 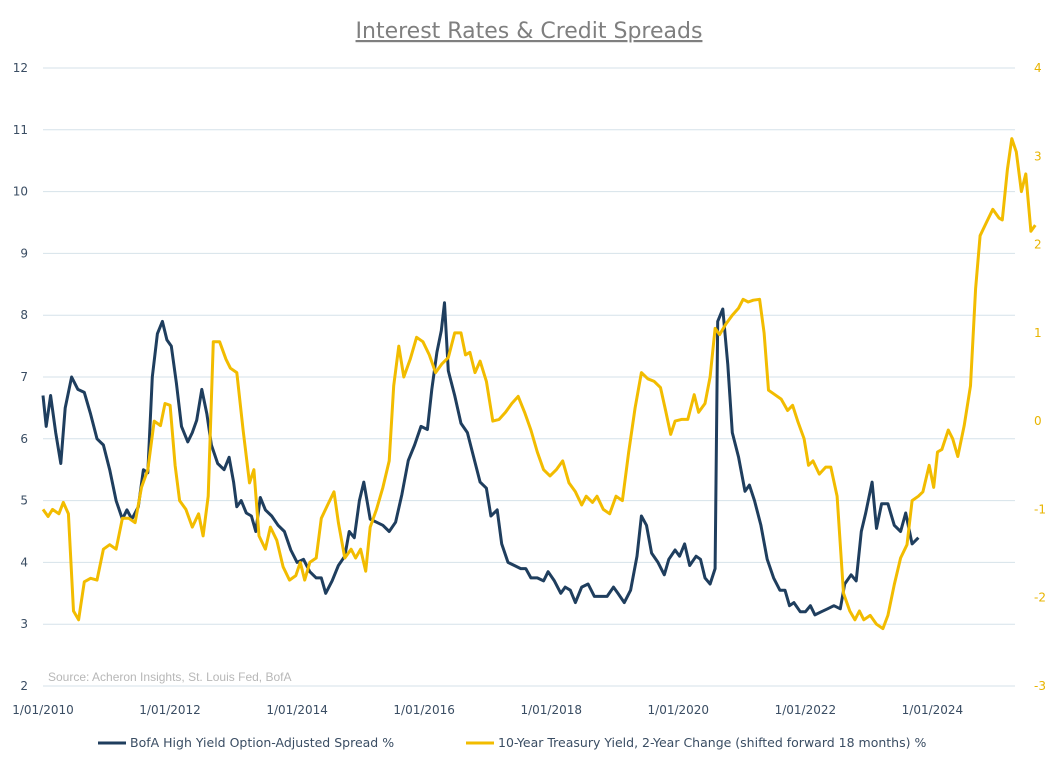 What do you see at coordinates (1038, 333) in the screenshot?
I see `right-tick-label: 1` at bounding box center [1038, 333].